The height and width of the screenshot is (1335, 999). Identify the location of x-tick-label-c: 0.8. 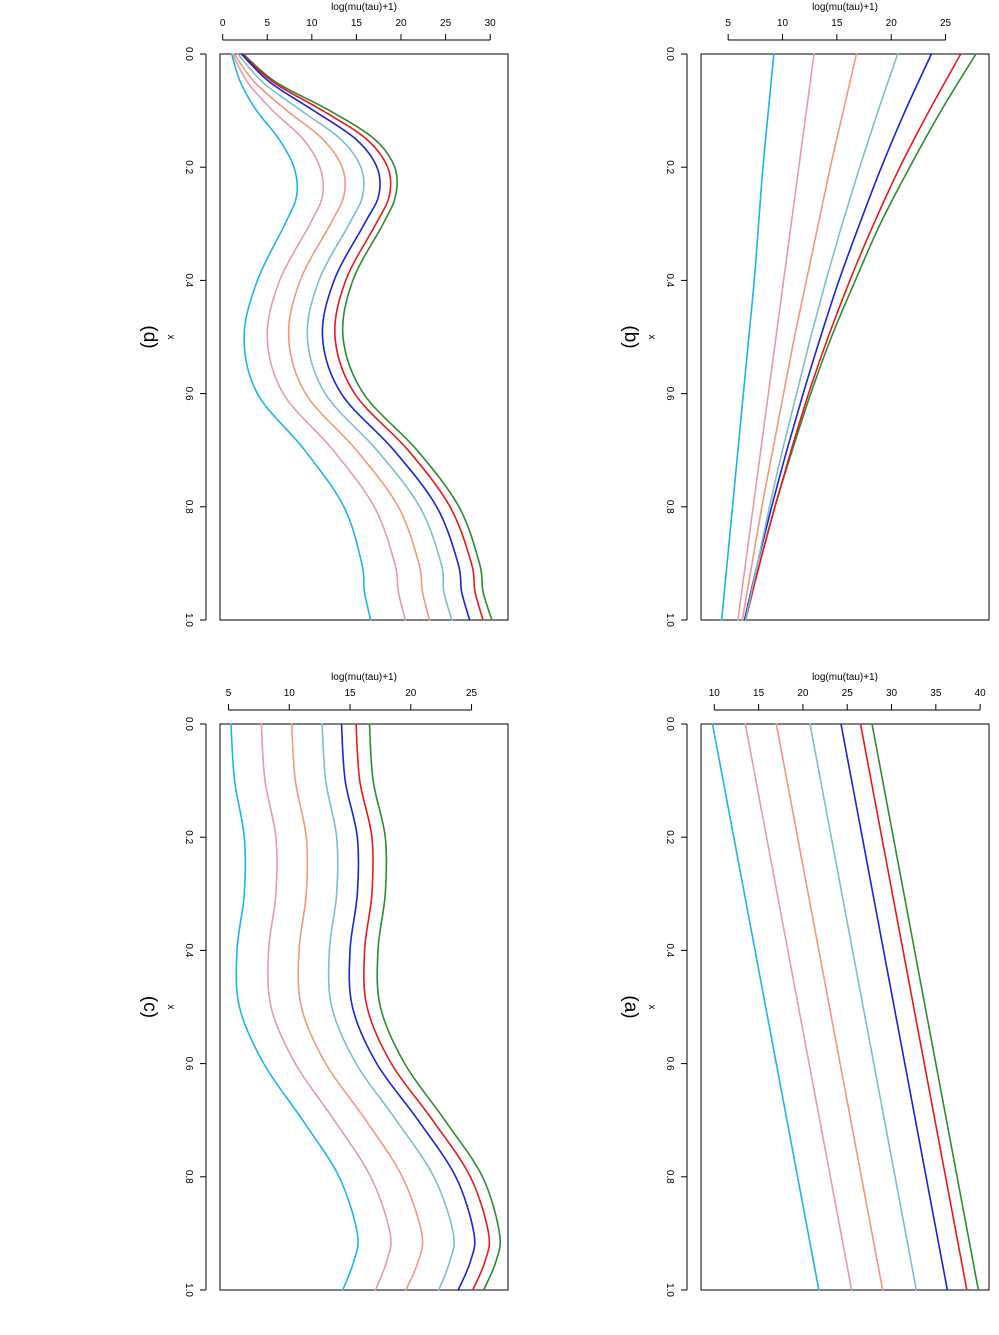
(188, 1177).